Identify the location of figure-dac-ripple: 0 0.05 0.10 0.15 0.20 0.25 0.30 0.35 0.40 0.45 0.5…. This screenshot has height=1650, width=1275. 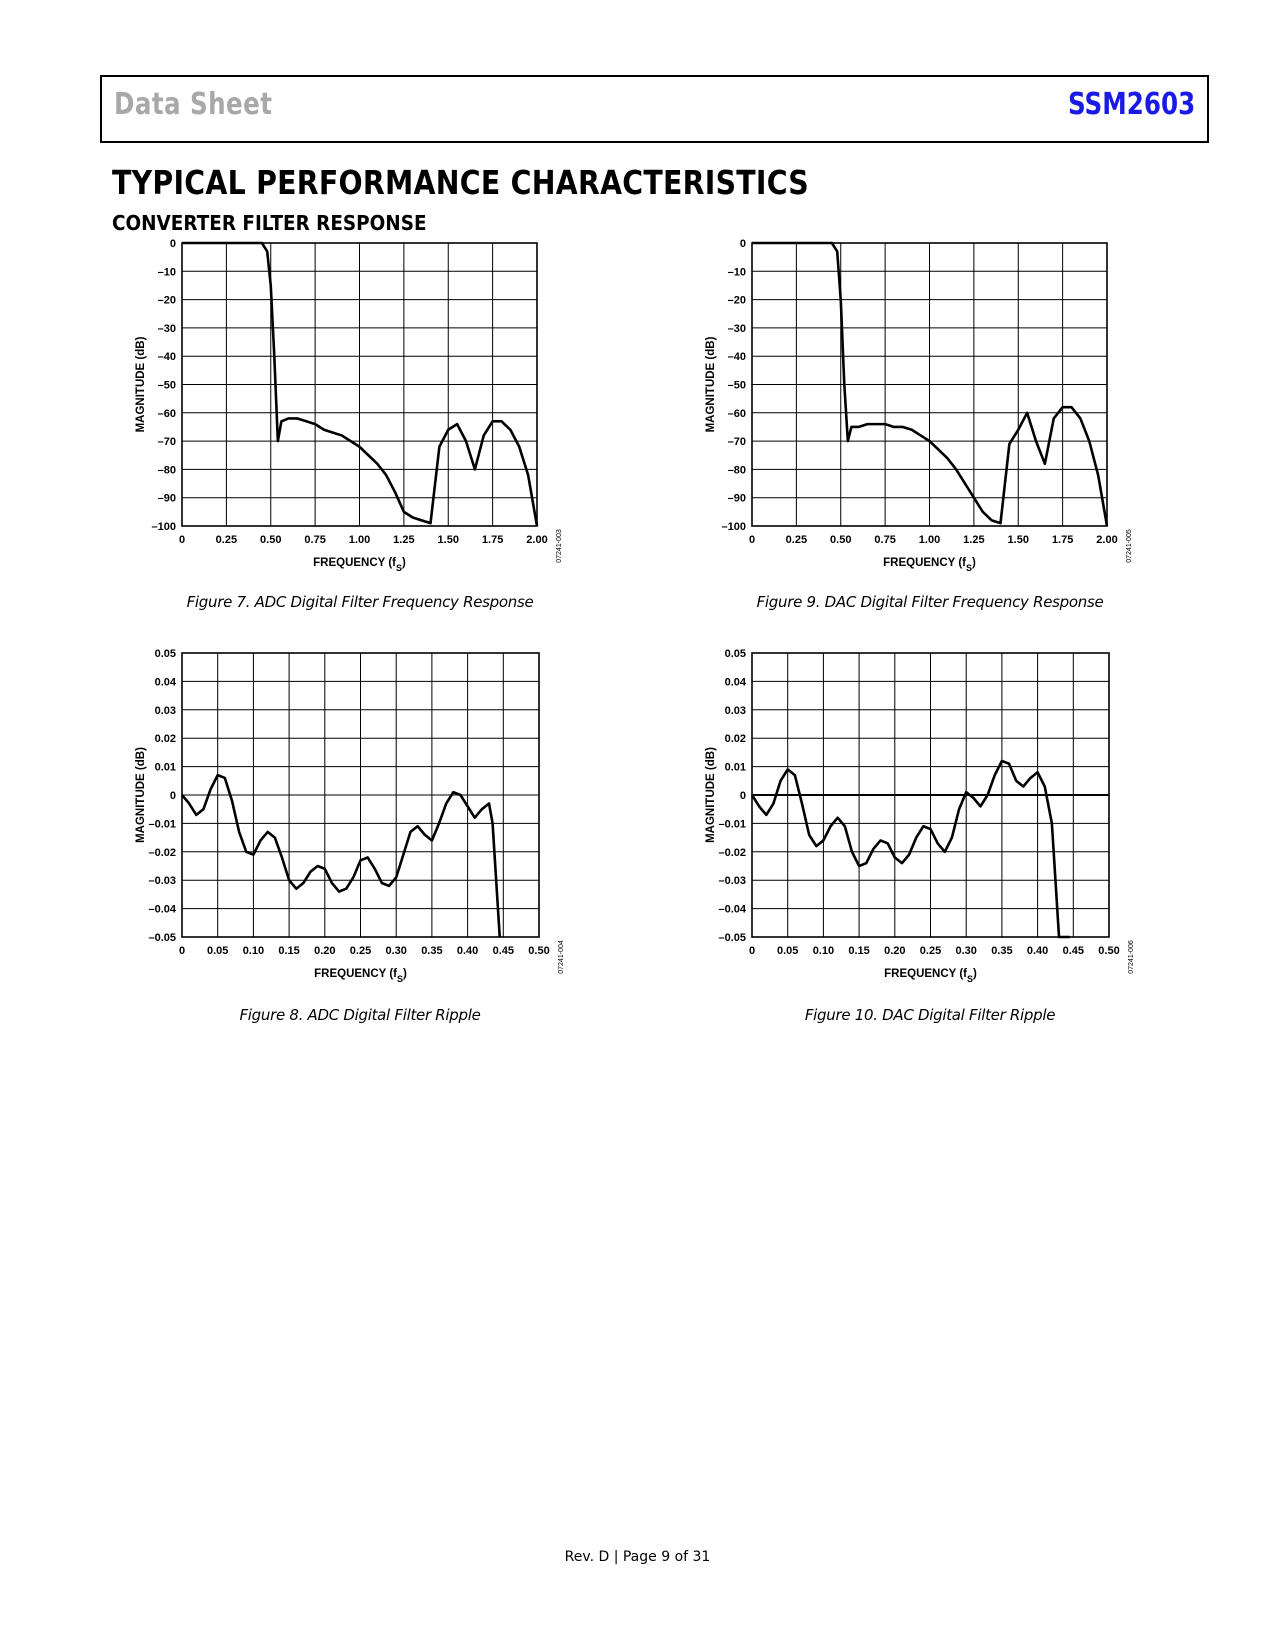
(950, 835).